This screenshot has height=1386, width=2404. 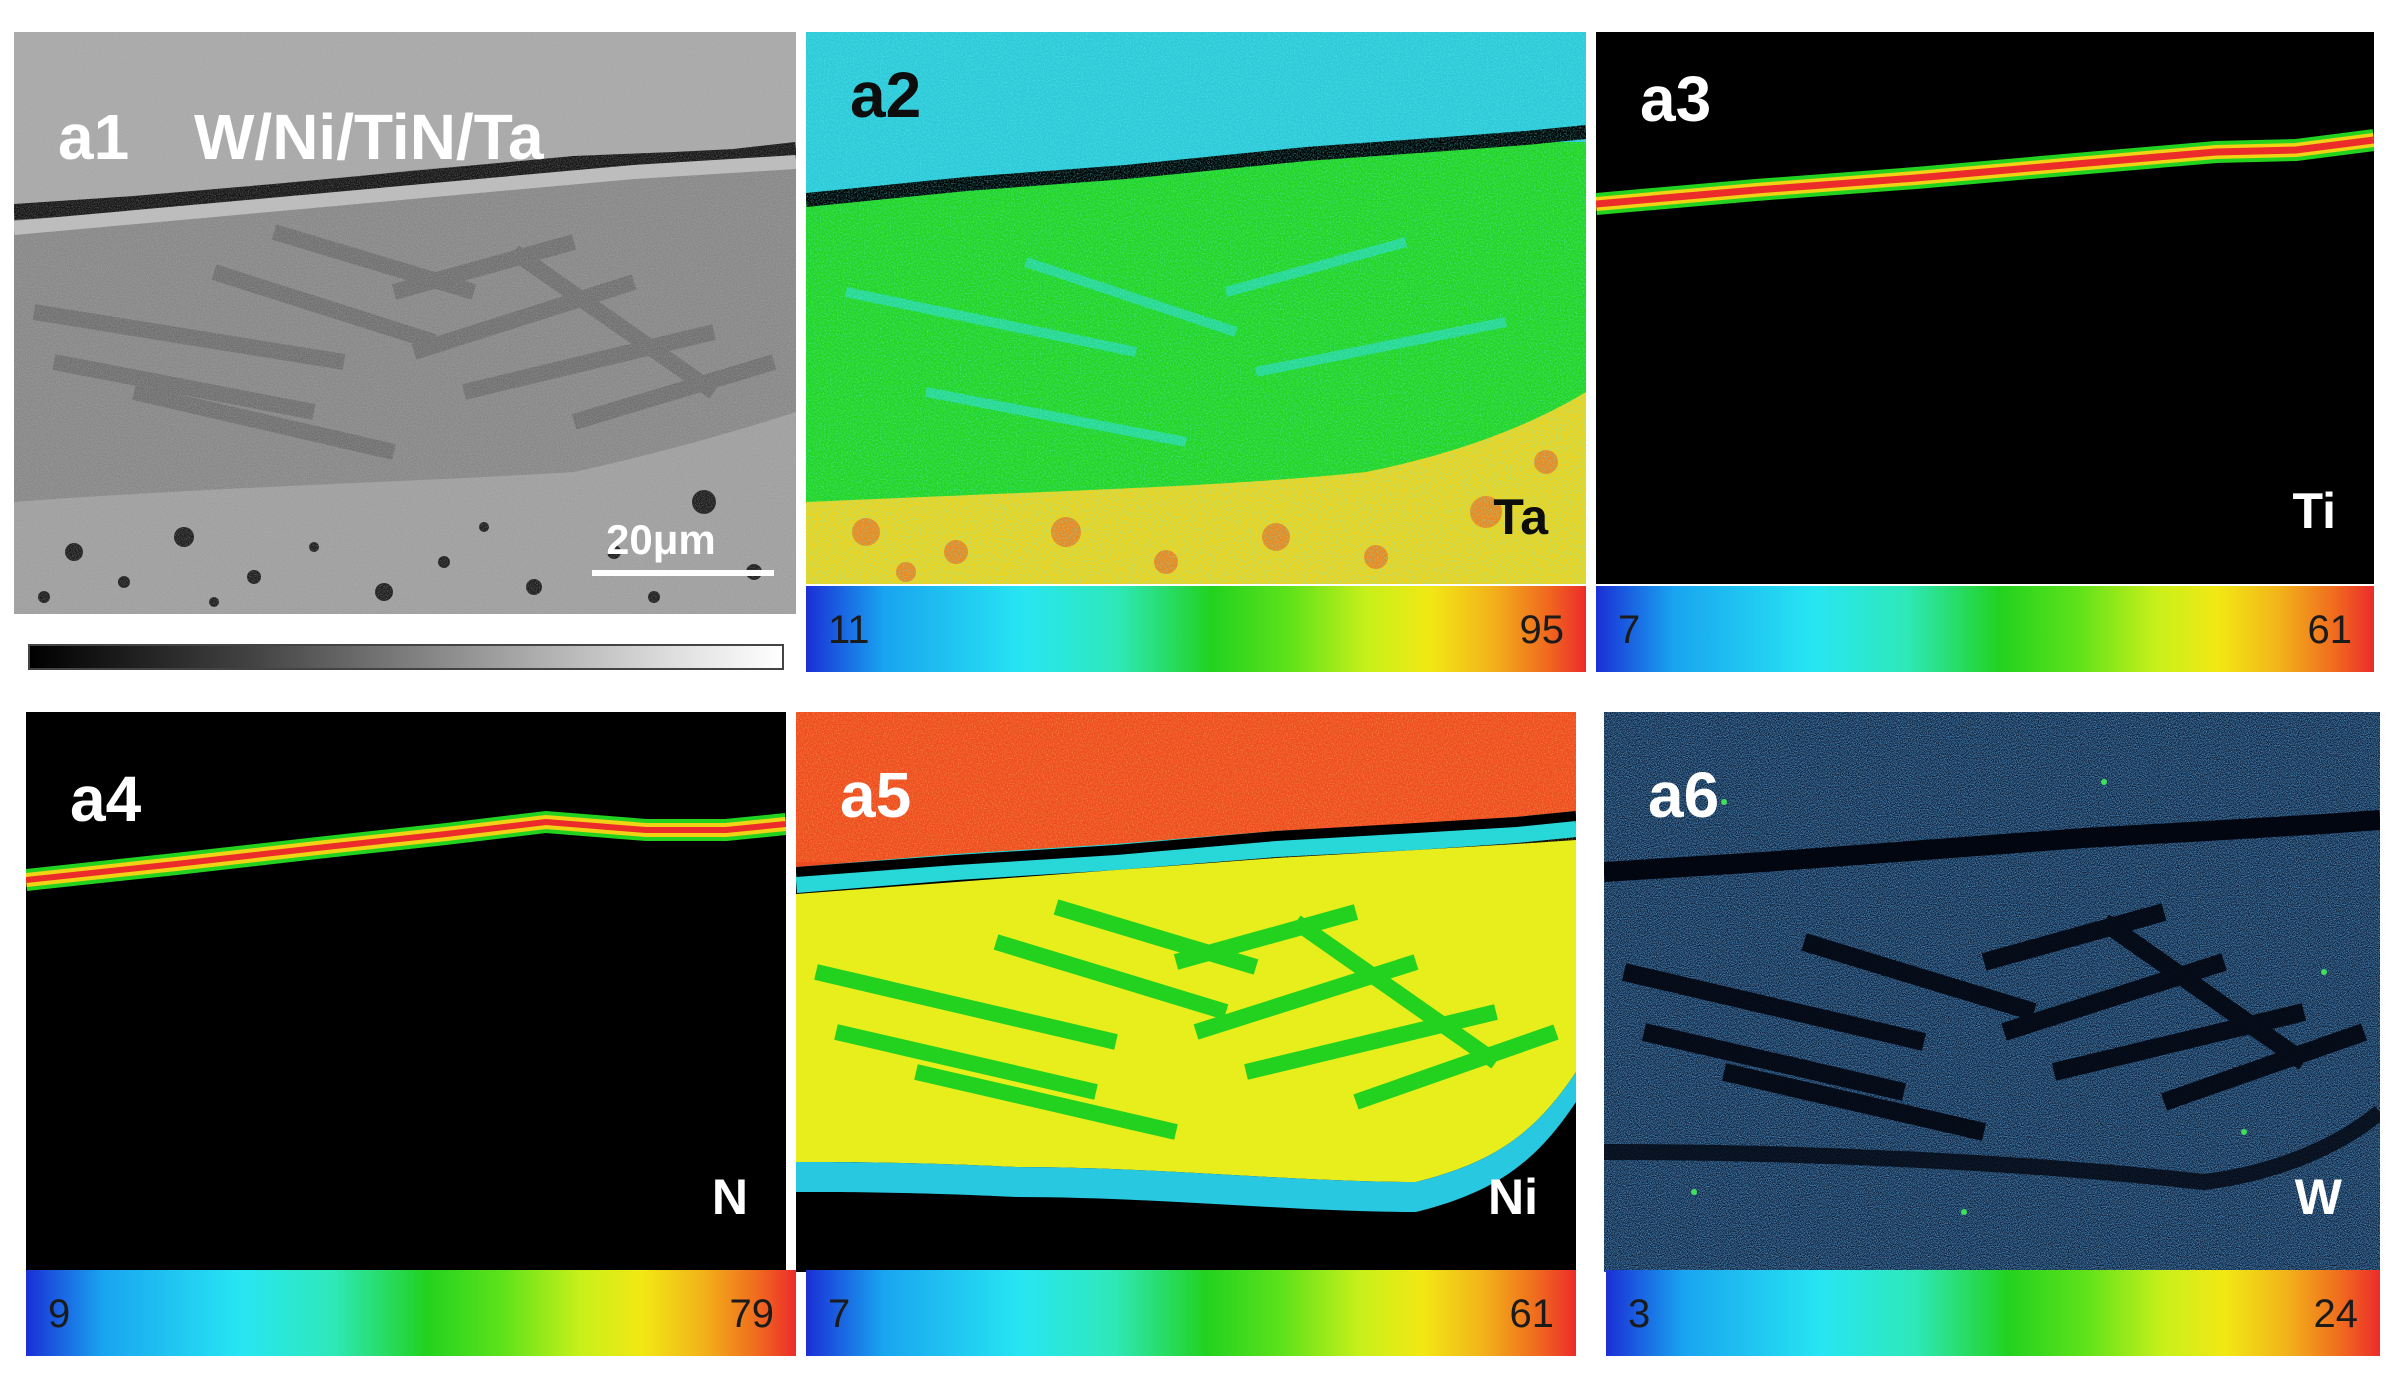 I want to click on panel-a6-w-map: a6 W, so click(x=1992, y=992).